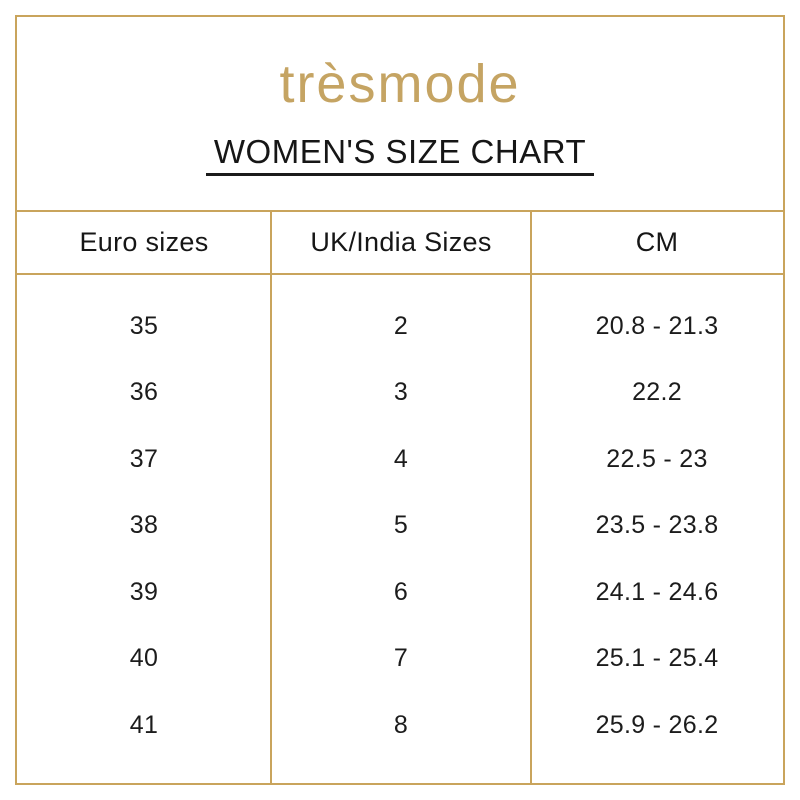 This screenshot has width=800, height=800. What do you see at coordinates (400, 155) in the screenshot?
I see `page-title: WOMEN'S SIZE CHART` at bounding box center [400, 155].